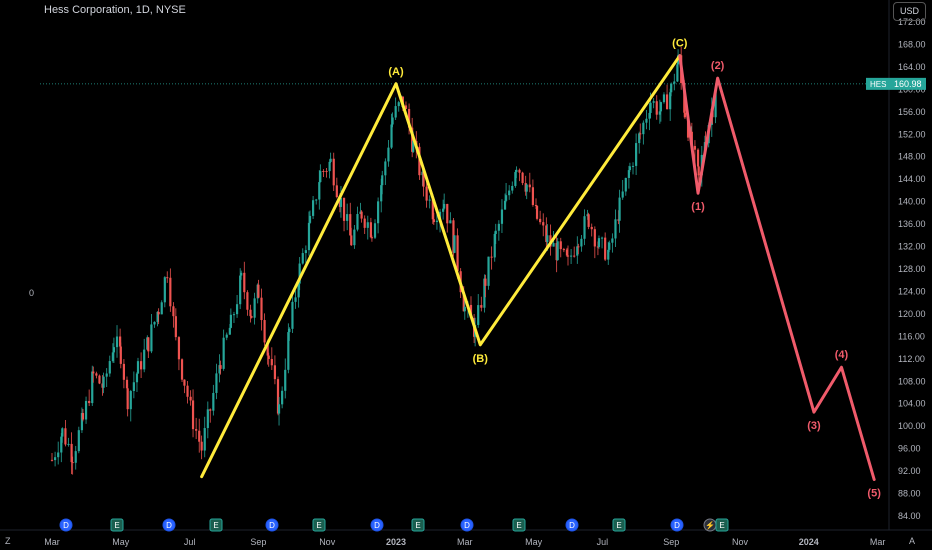 This screenshot has width=932, height=550. I want to click on time-tick-label: Nov, so click(327, 542).